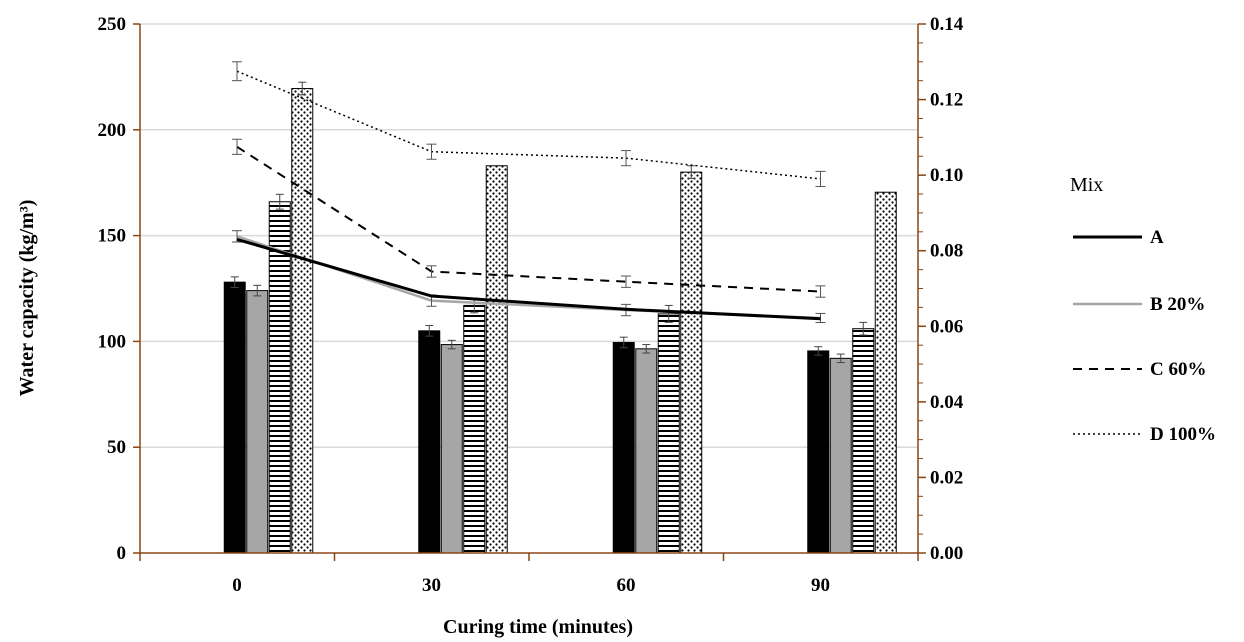 This screenshot has height=642, width=1244. What do you see at coordinates (1177, 304) in the screenshot?
I see `legend-label: B 20%` at bounding box center [1177, 304].